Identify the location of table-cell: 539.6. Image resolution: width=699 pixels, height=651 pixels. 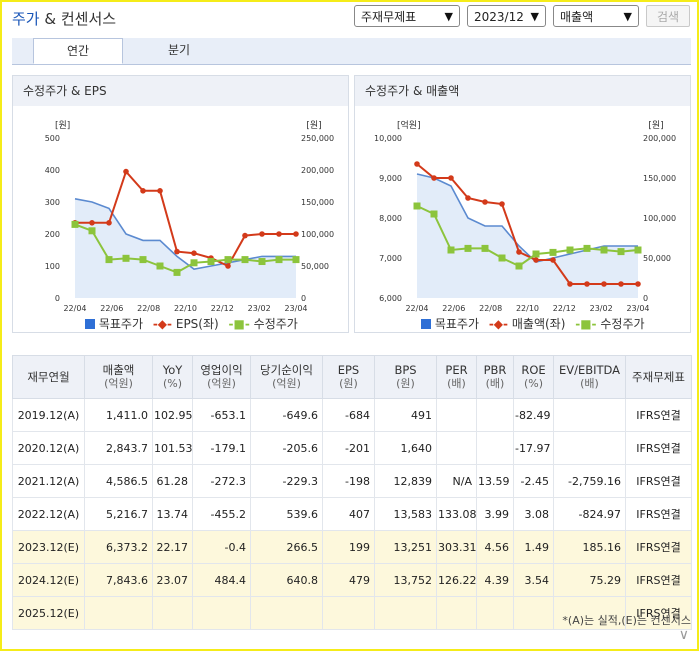
(286, 514).